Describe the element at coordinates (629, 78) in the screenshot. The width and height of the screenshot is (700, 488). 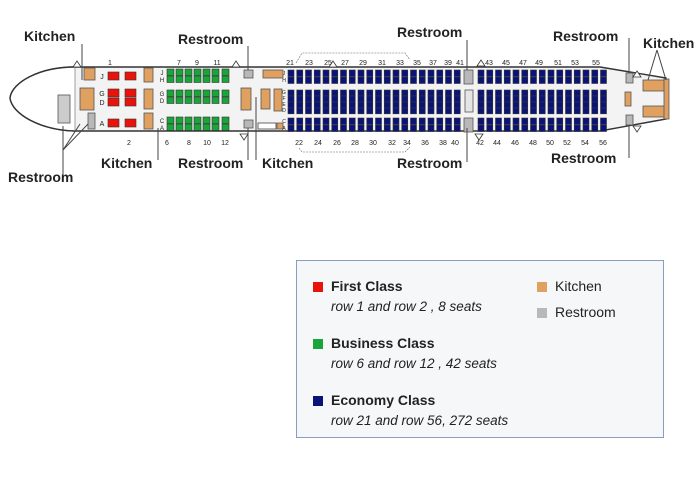
I see `restroom-rear-top` at that location.